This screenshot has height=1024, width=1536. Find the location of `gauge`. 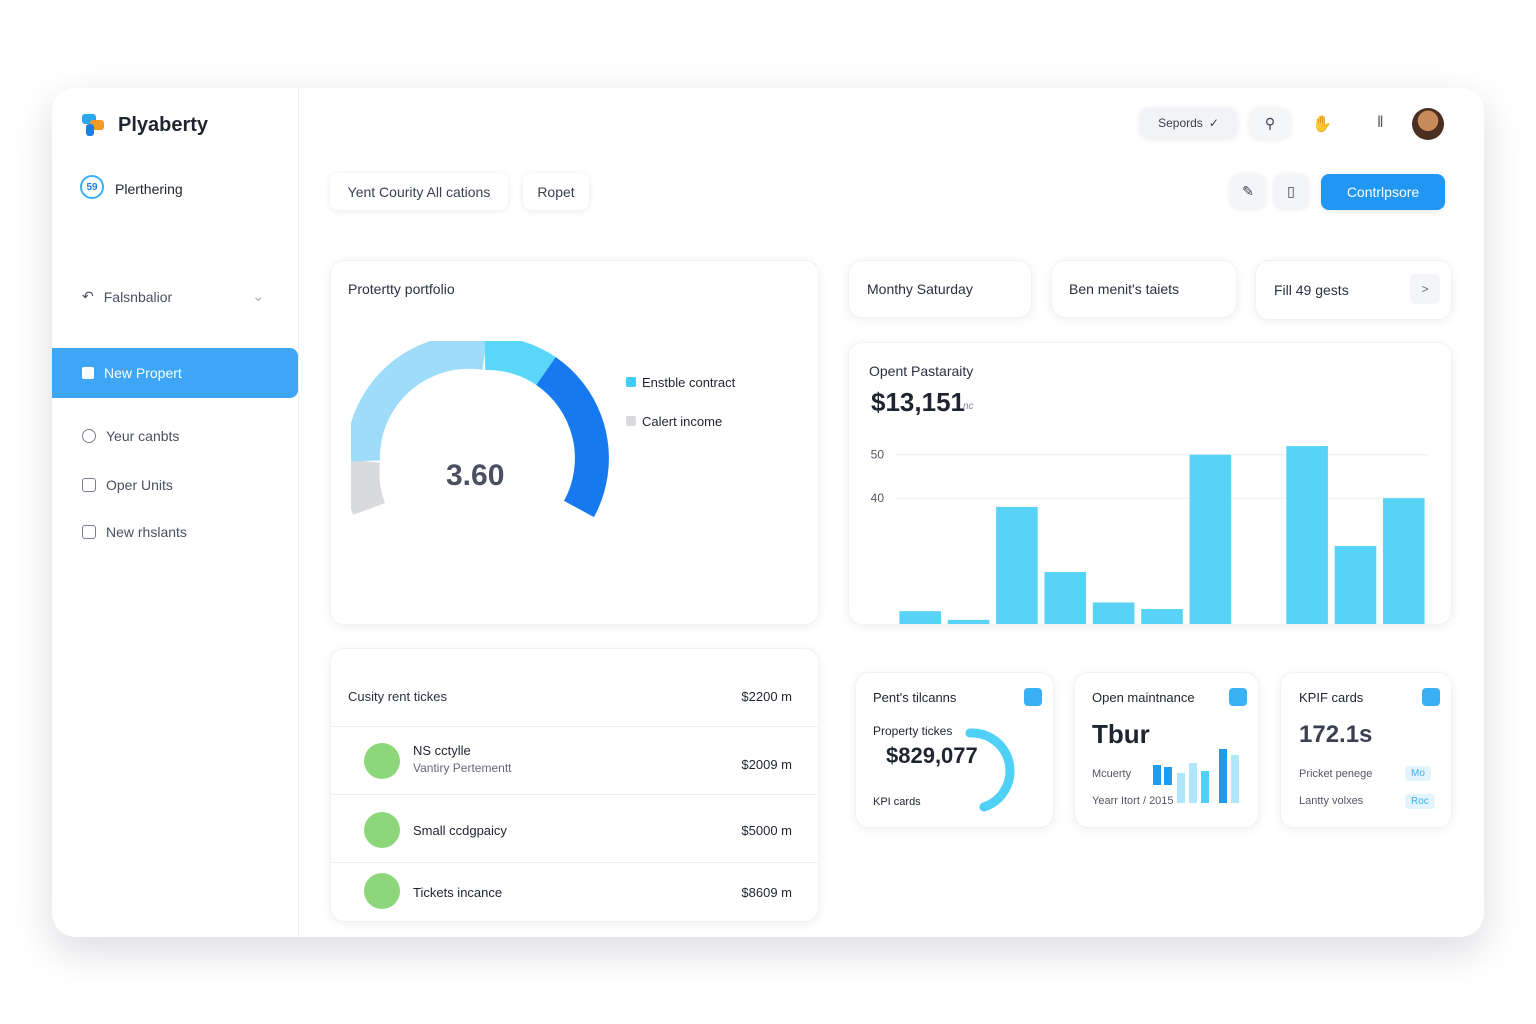

gauge is located at coordinates (480, 429).